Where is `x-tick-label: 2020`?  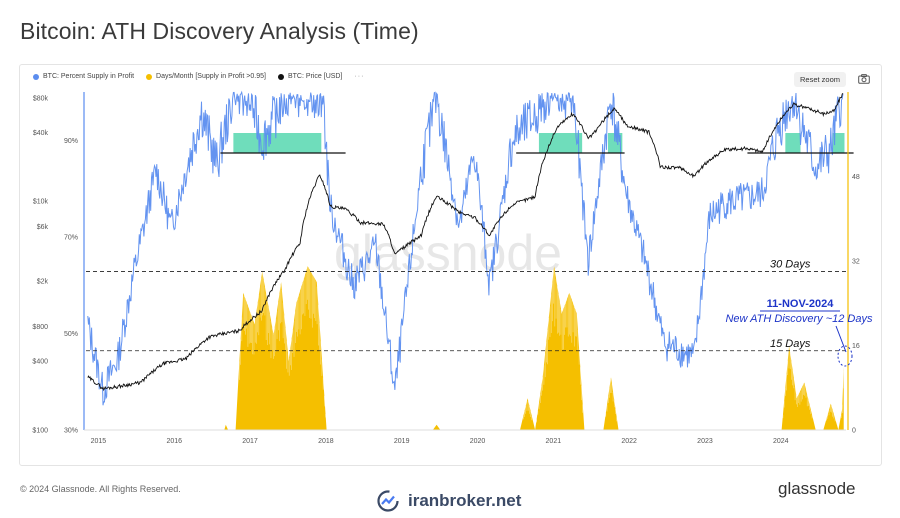 x-tick-label: 2020 is located at coordinates (478, 441).